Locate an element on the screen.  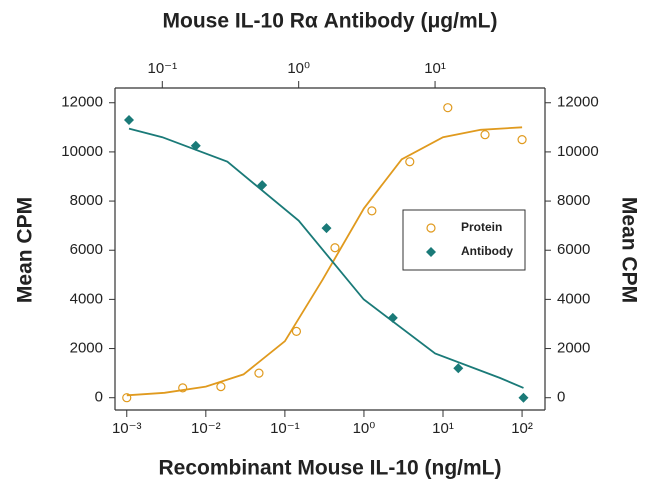
y-tick-label: 8000 is located at coordinates (86, 200).